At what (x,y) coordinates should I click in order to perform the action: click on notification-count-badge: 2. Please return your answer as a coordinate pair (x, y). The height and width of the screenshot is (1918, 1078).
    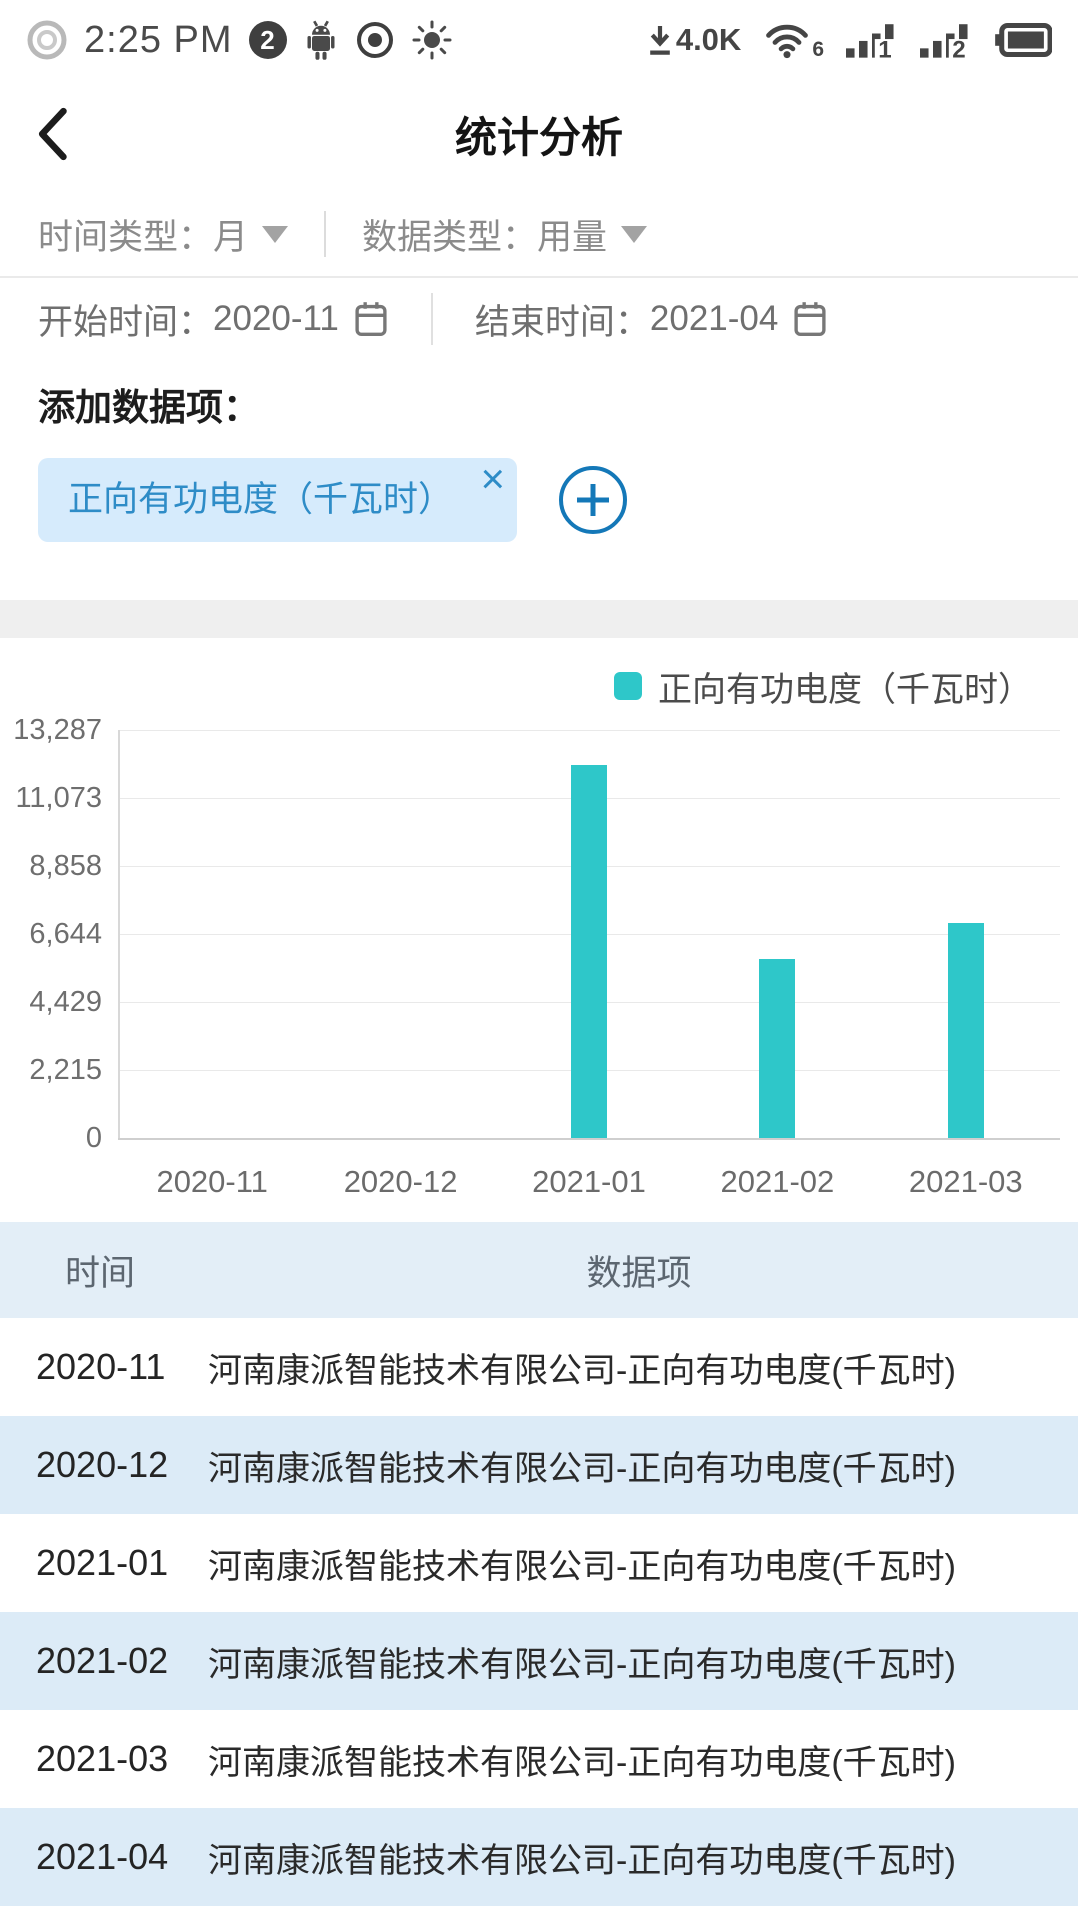
    Looking at the image, I should click on (267, 40).